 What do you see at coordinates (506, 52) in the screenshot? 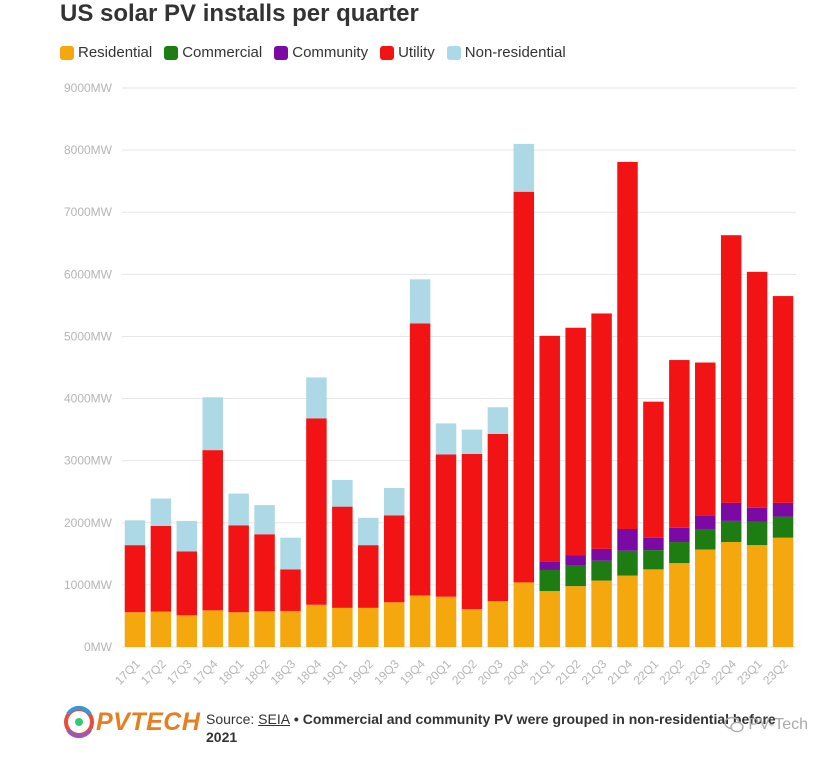
I see `legend-item-non-residential: Non-residential` at bounding box center [506, 52].